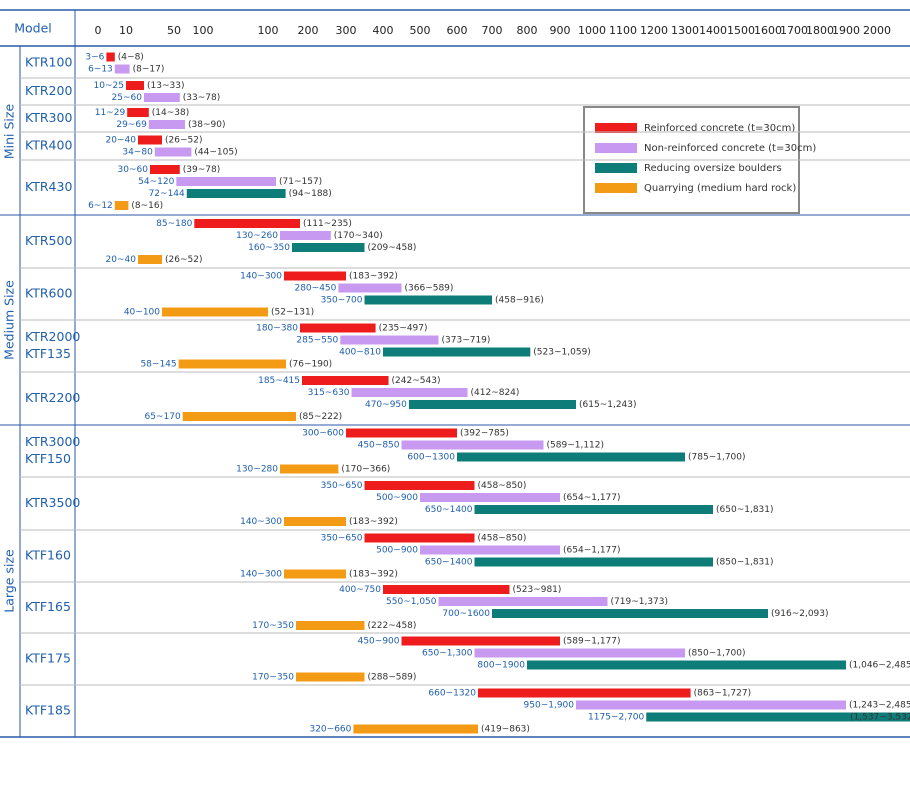 This screenshot has height=796, width=910. What do you see at coordinates (616, 168) in the screenshot?
I see `legend-swatch` at bounding box center [616, 168].